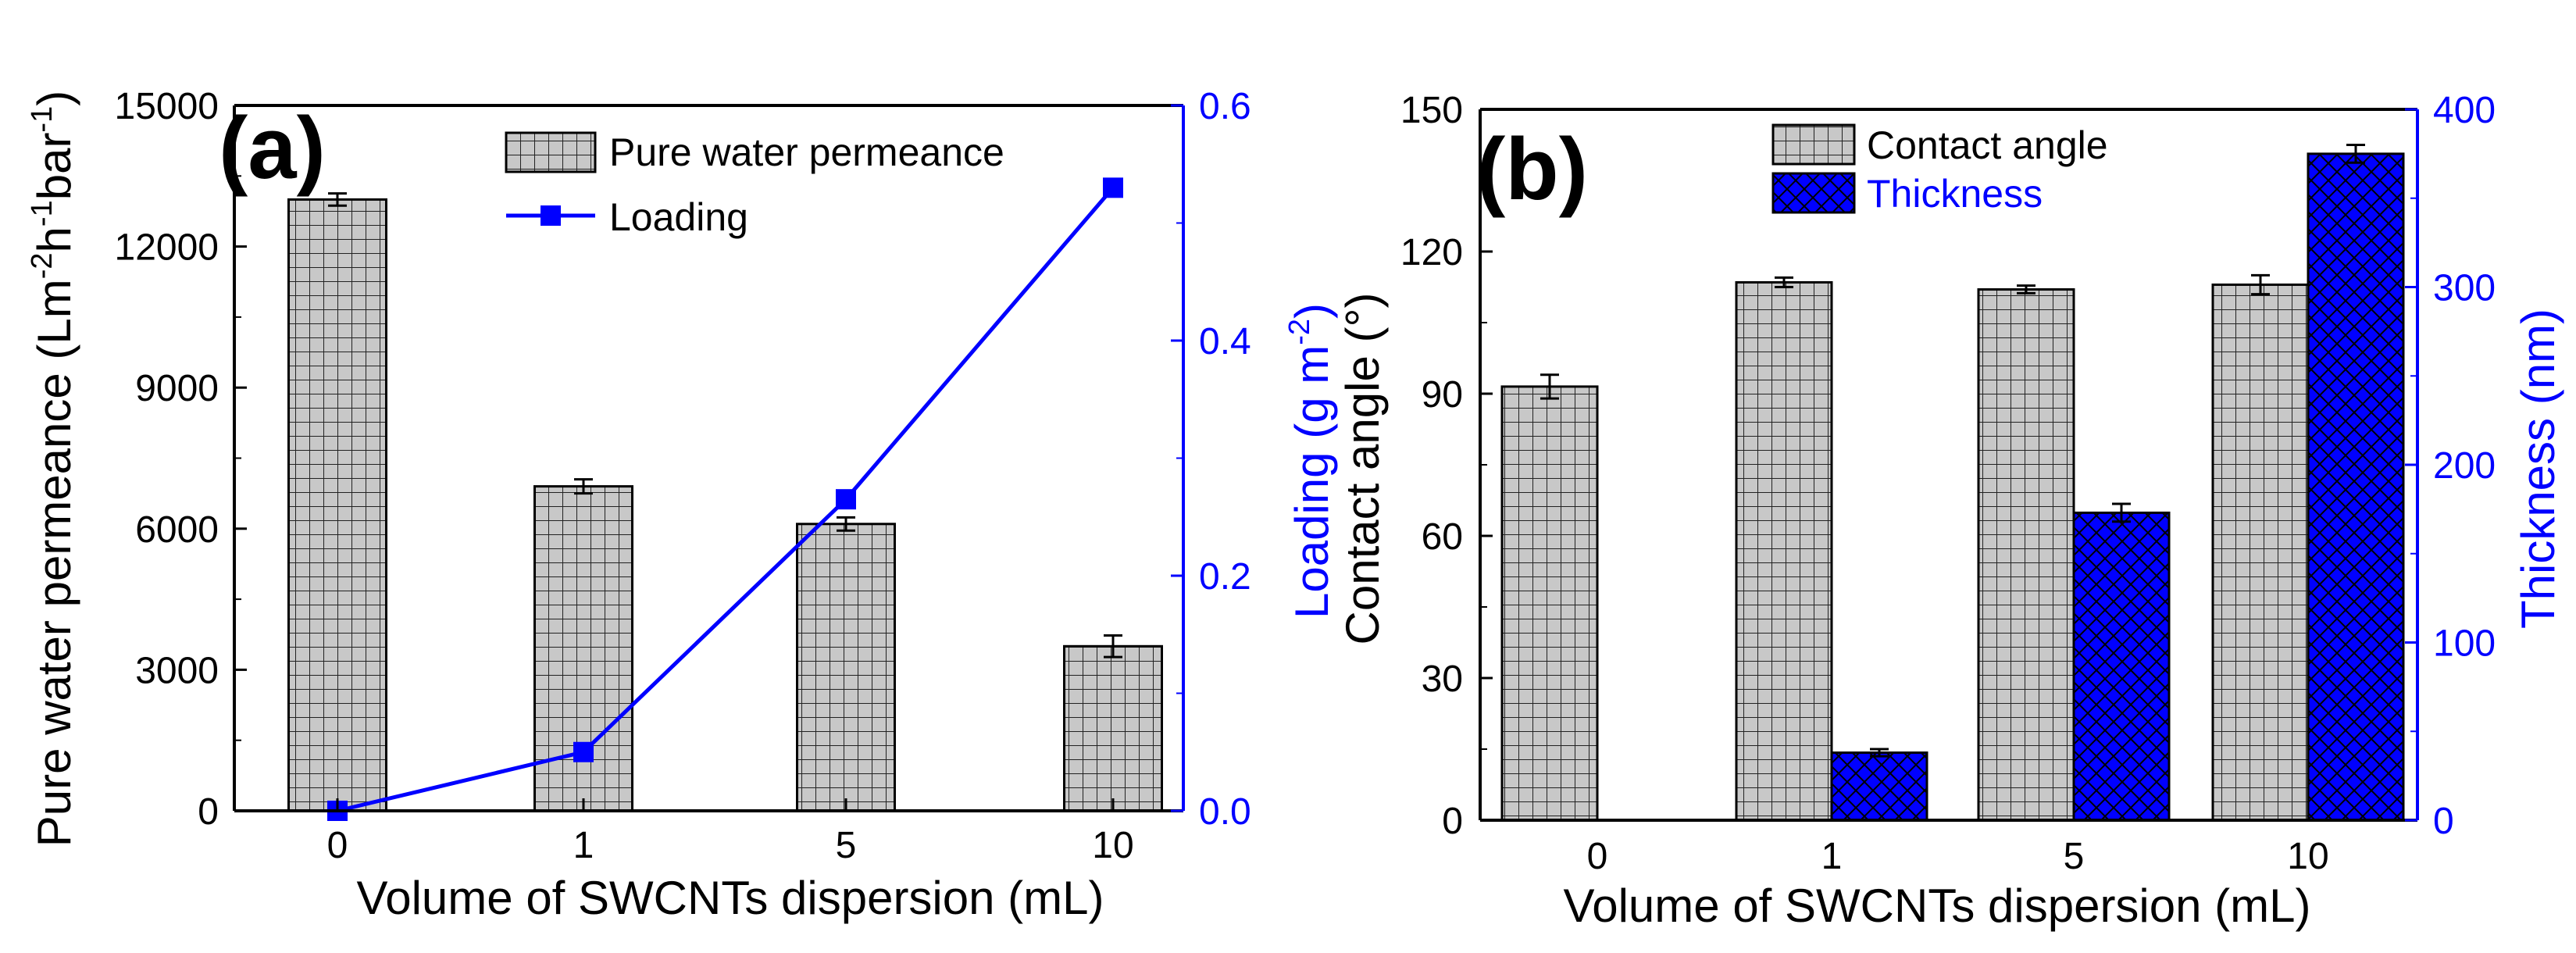 Image resolution: width=2576 pixels, height=953 pixels. I want to click on legend-swatch-thickness, so click(1813, 193).